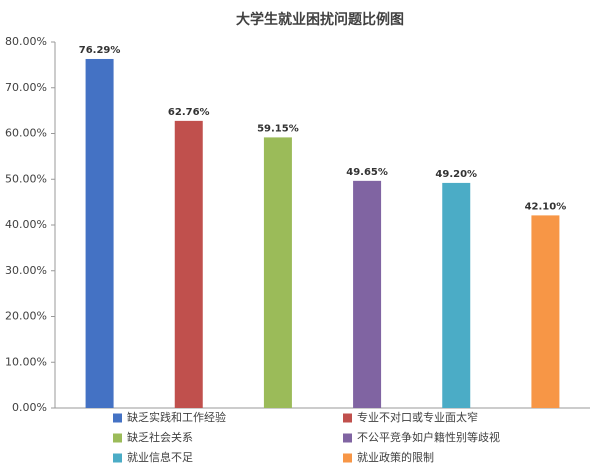  Describe the element at coordinates (320, 19) in the screenshot. I see `chart-title: 大学生就业困扰问题比例图` at that location.